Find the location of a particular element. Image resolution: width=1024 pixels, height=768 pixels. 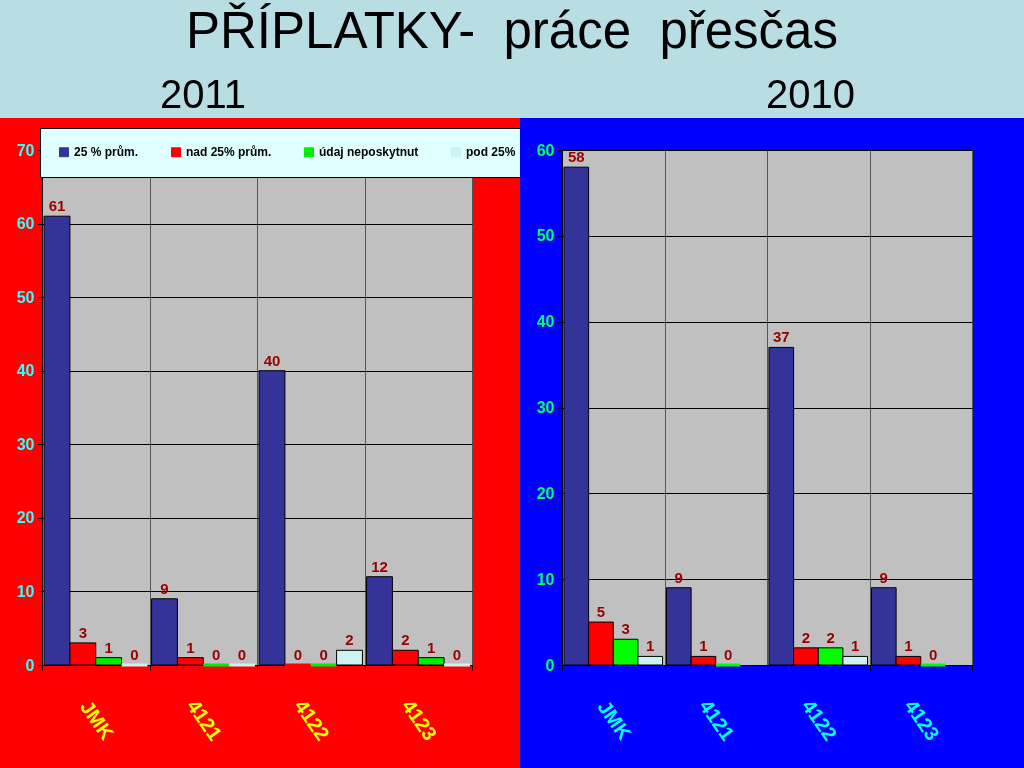

legend-label: údaj neposkytnut is located at coordinates (369, 152).